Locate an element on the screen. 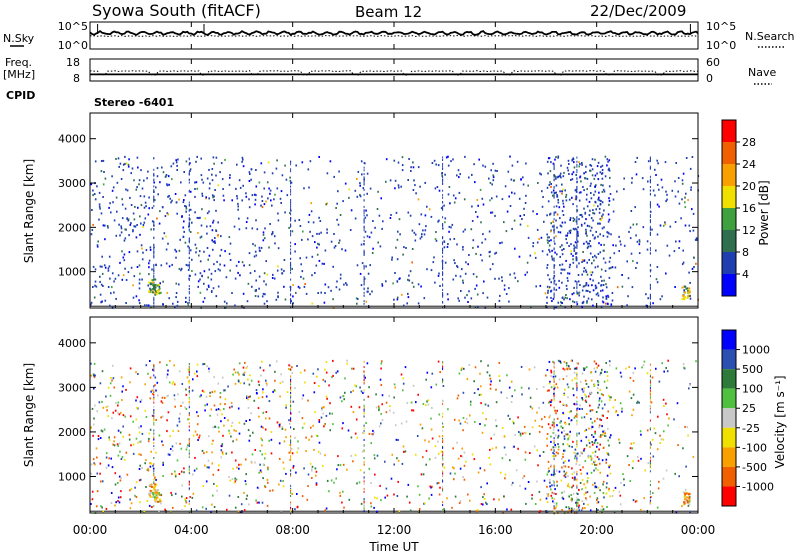 The width and height of the screenshot is (800, 554). cpid-text: Stereo -6401 is located at coordinates (134, 102).